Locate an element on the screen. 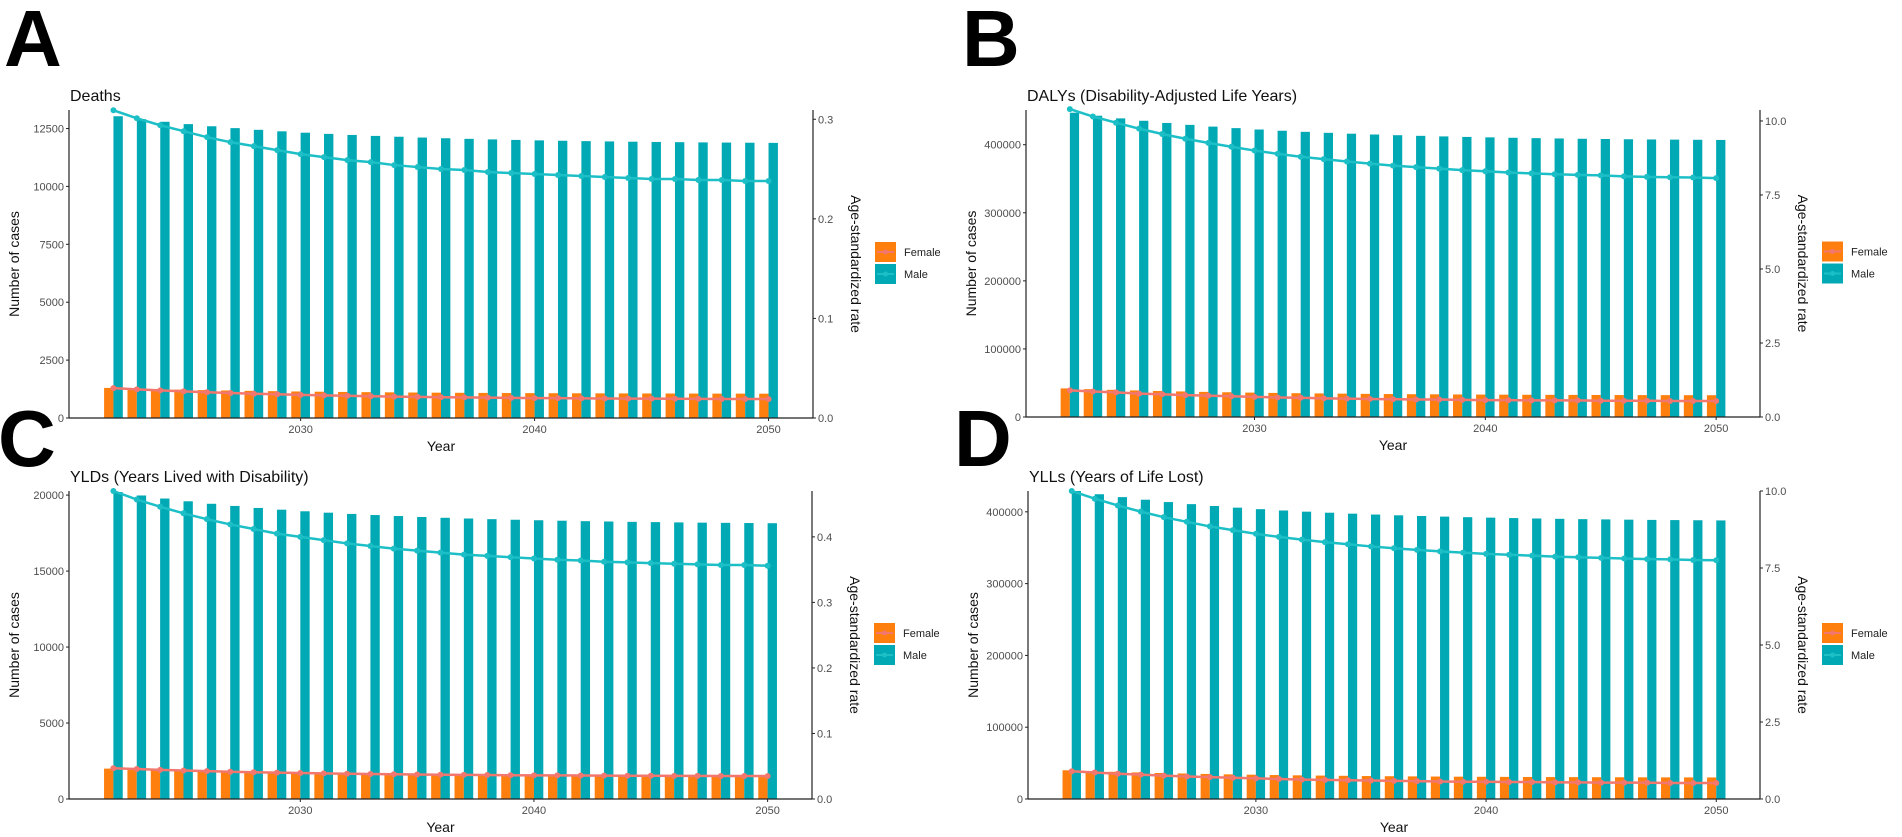  legend-point-female is located at coordinates (885, 252).